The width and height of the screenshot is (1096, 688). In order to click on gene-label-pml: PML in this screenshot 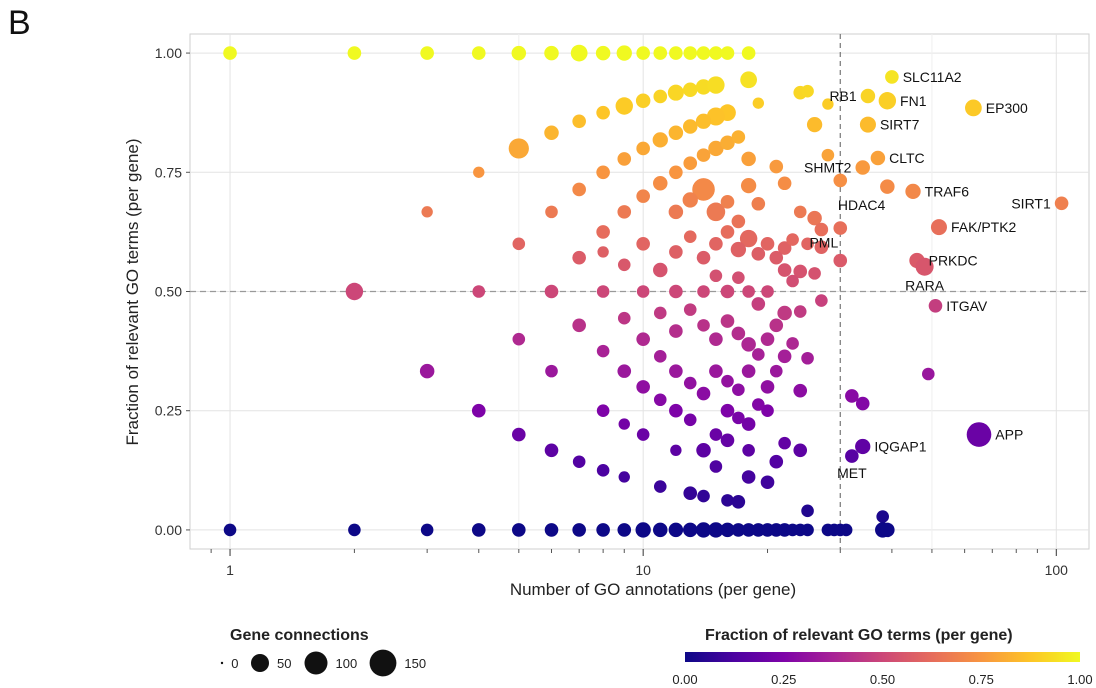, I will do `click(823, 243)`.